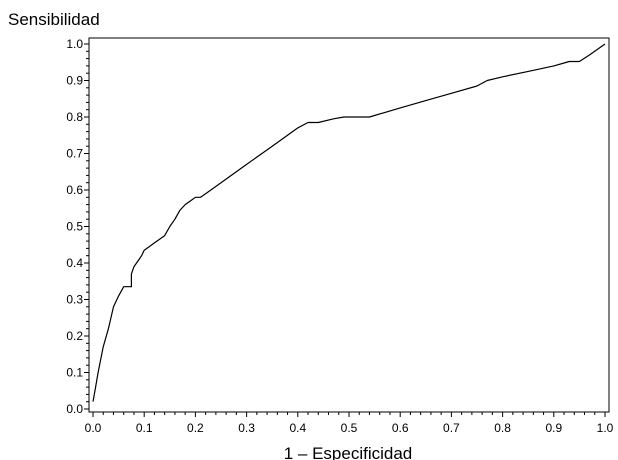 The height and width of the screenshot is (460, 618). What do you see at coordinates (54, 19) in the screenshot?
I see `y-axis-title: Sensibilidad` at bounding box center [54, 19].